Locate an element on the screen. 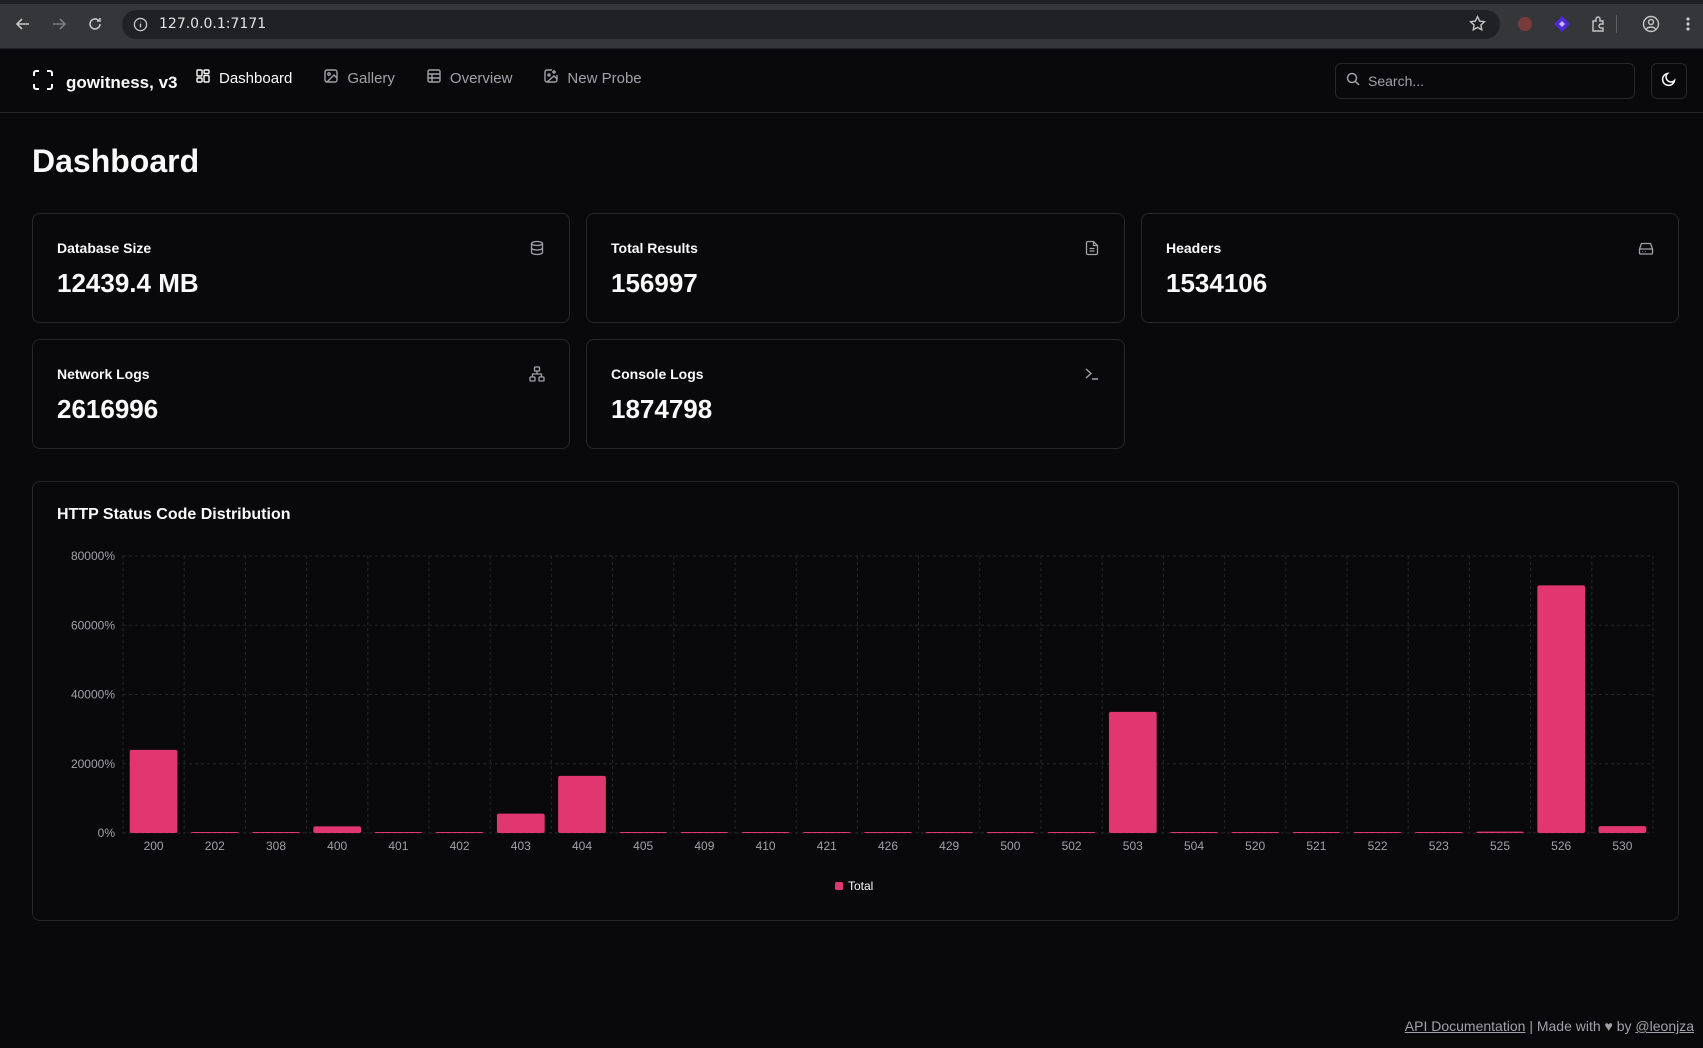 This screenshot has height=1048, width=1703. scan-icon is located at coordinates (43, 82).